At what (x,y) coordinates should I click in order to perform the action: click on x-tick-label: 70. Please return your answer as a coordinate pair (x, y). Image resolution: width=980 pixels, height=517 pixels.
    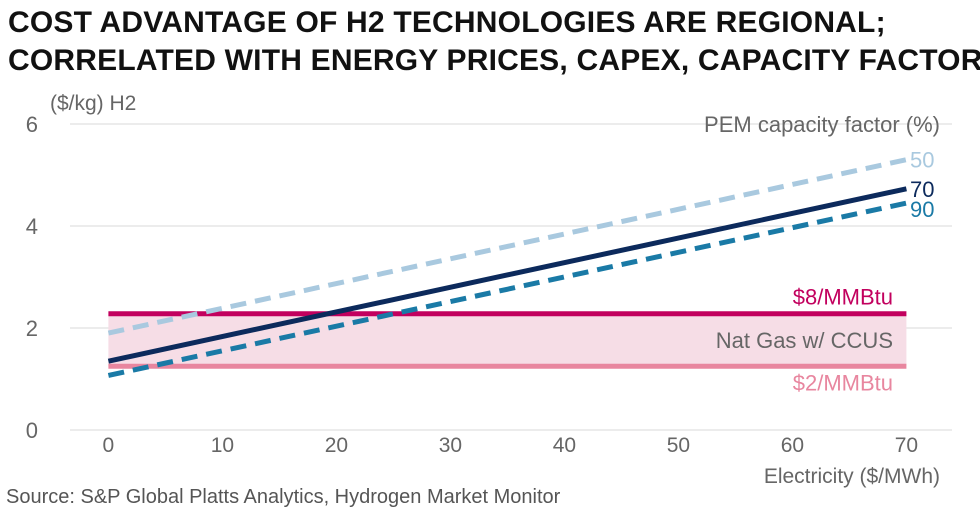
    Looking at the image, I should click on (906, 445).